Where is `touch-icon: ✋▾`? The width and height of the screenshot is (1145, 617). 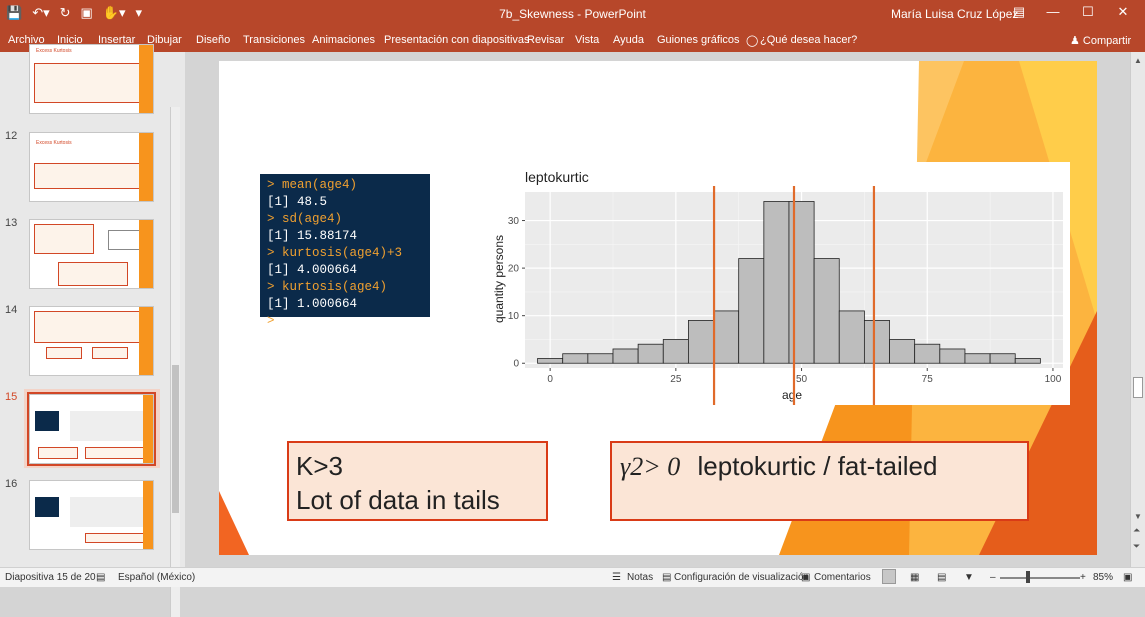
touch-icon: ✋▾ is located at coordinates (114, 12).